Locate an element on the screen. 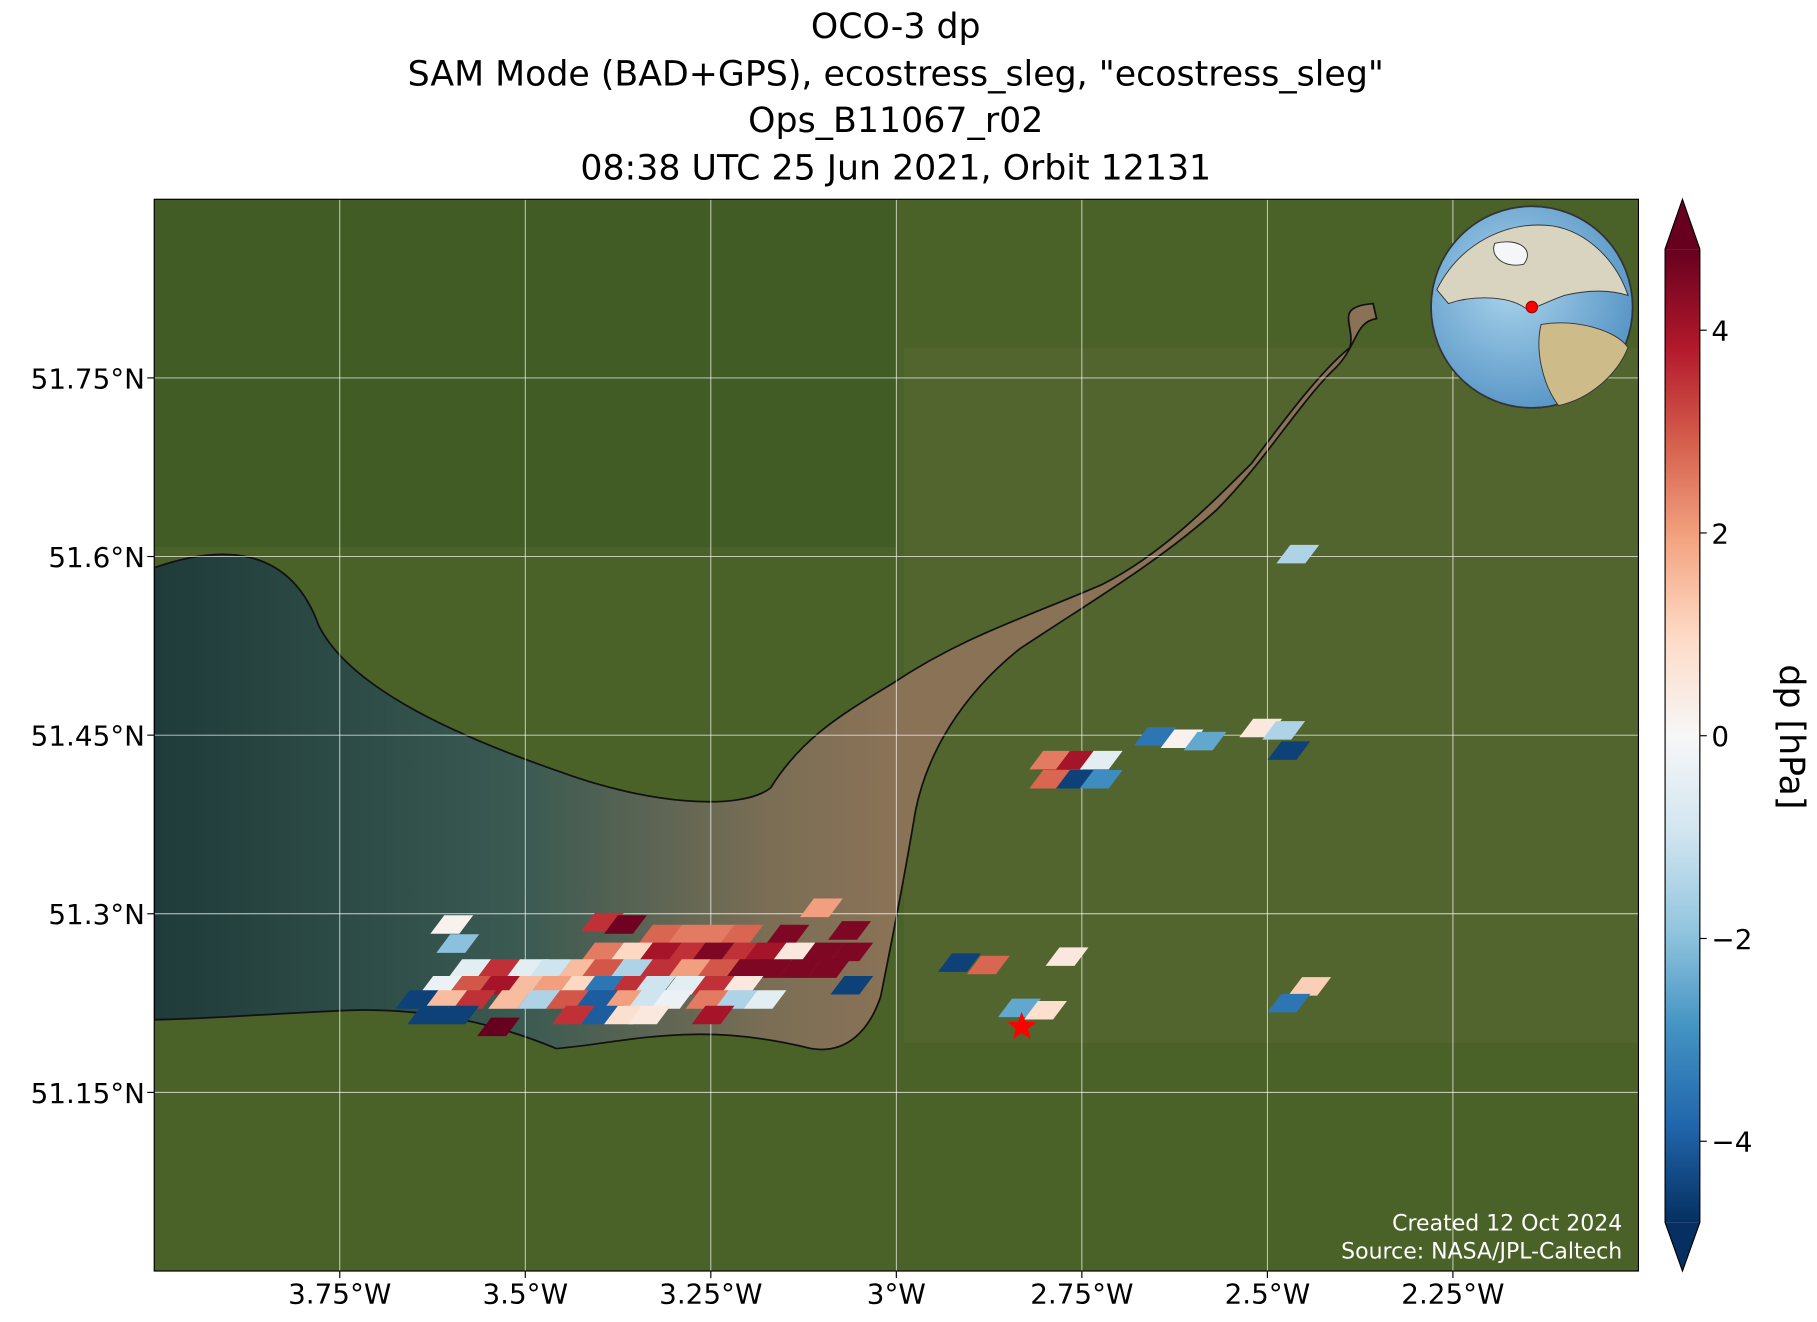 The image size is (1817, 1322). inset-globe is located at coordinates (1532, 307).